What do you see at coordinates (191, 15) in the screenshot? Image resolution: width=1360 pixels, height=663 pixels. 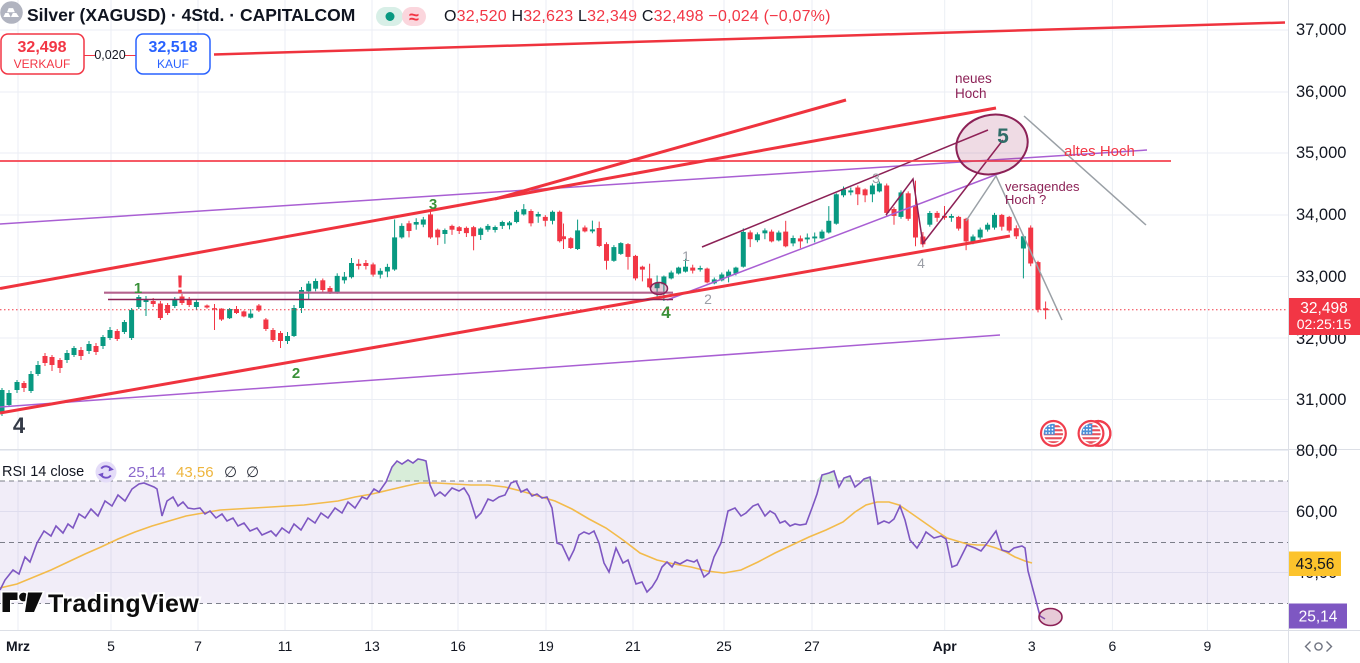 I see `svg-text:Silver (XAGUSD) · 4Std. · CAPI: Silver (XAGUSD) · 4Std. · CAPITALCOM` at bounding box center [191, 15].